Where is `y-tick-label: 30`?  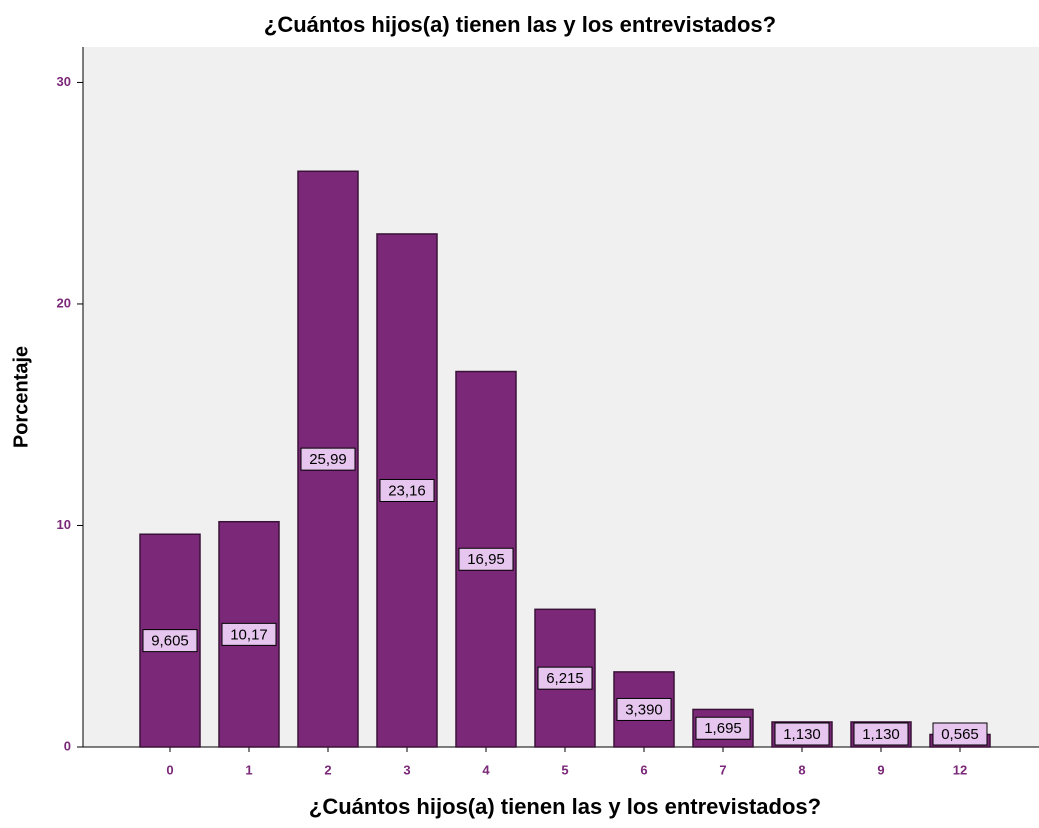 y-tick-label: 30 is located at coordinates (64, 81).